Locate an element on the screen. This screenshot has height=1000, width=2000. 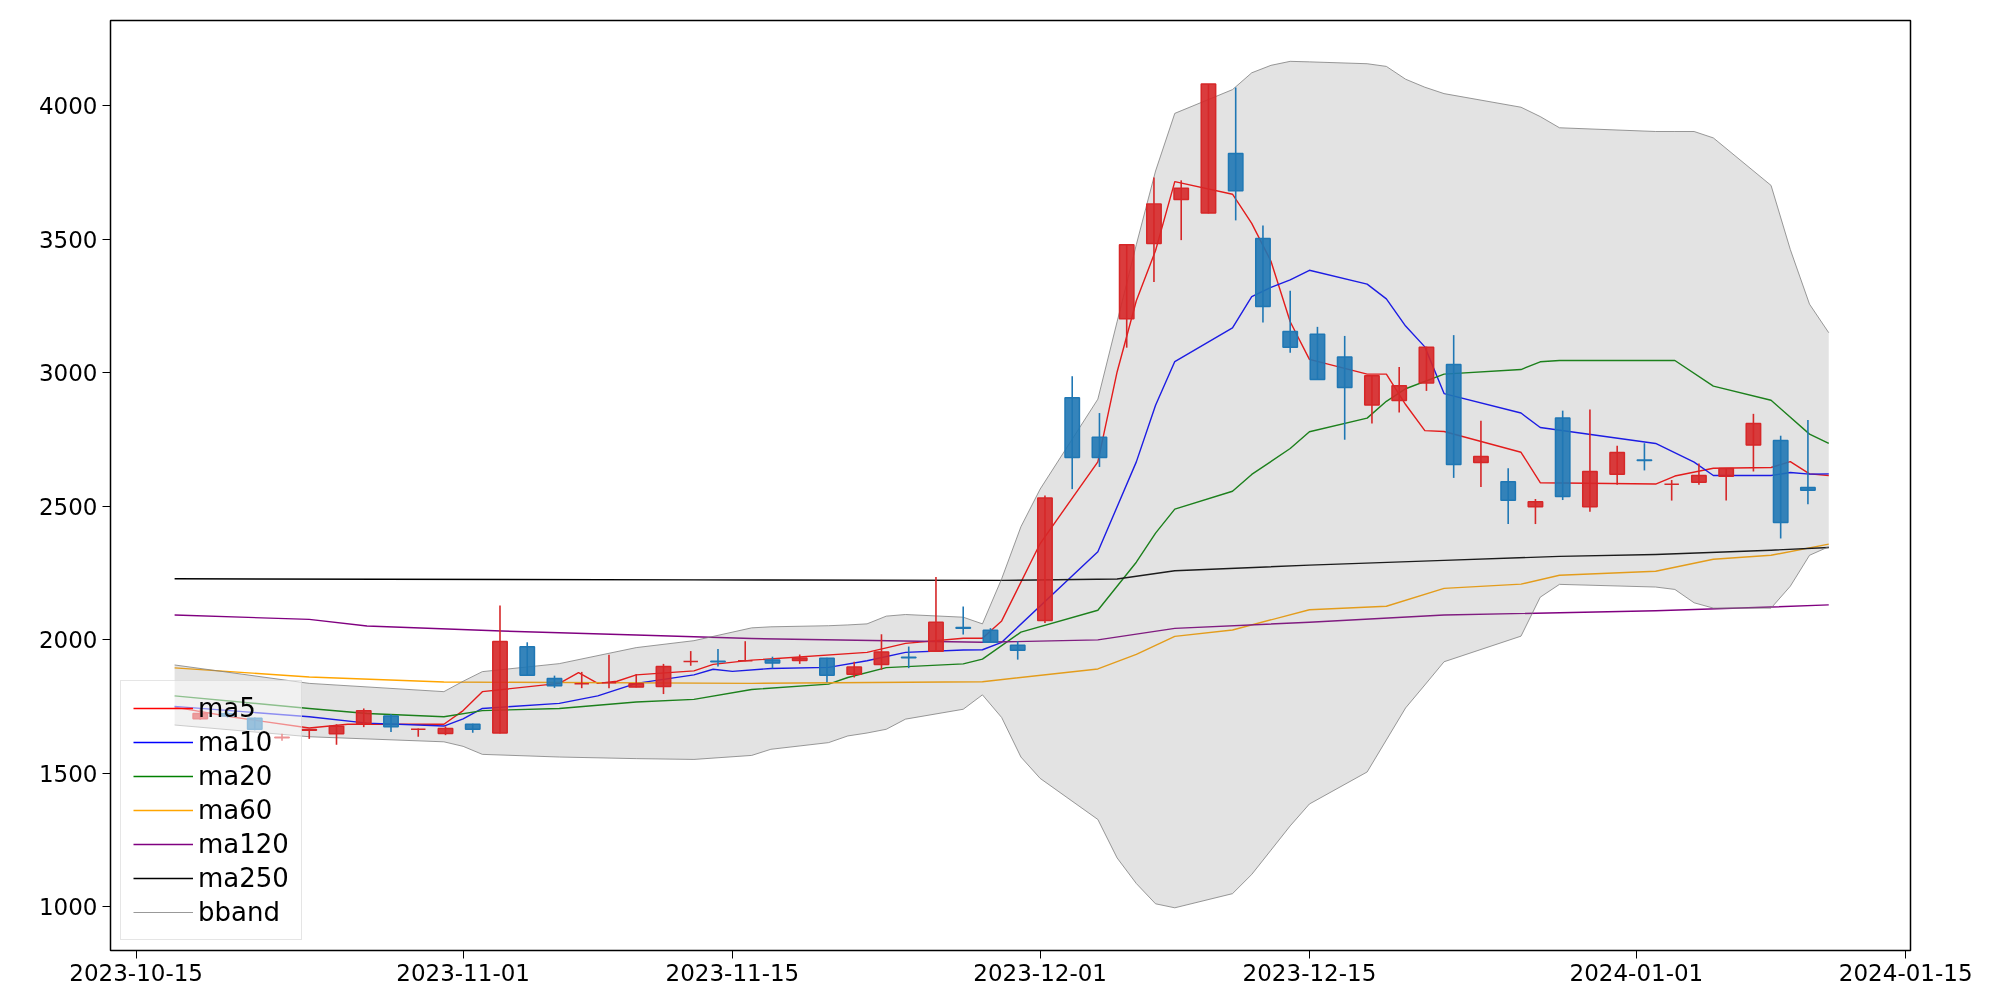
legend-label: bband is located at coordinates (239, 912).